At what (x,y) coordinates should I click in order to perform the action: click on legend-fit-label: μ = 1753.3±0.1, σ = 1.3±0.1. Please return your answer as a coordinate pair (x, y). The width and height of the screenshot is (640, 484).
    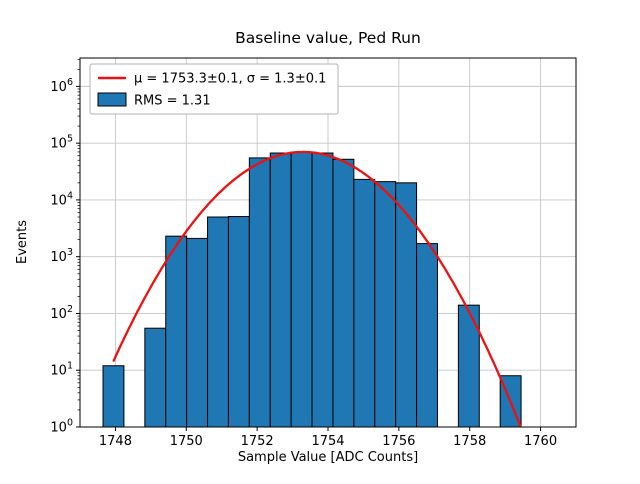
    Looking at the image, I should click on (230, 79).